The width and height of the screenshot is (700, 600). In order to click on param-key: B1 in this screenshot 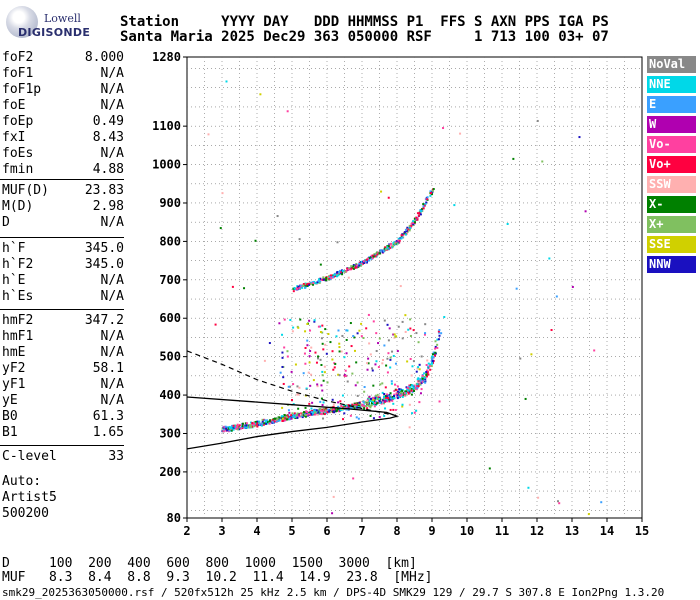, I will do `click(10, 432)`.